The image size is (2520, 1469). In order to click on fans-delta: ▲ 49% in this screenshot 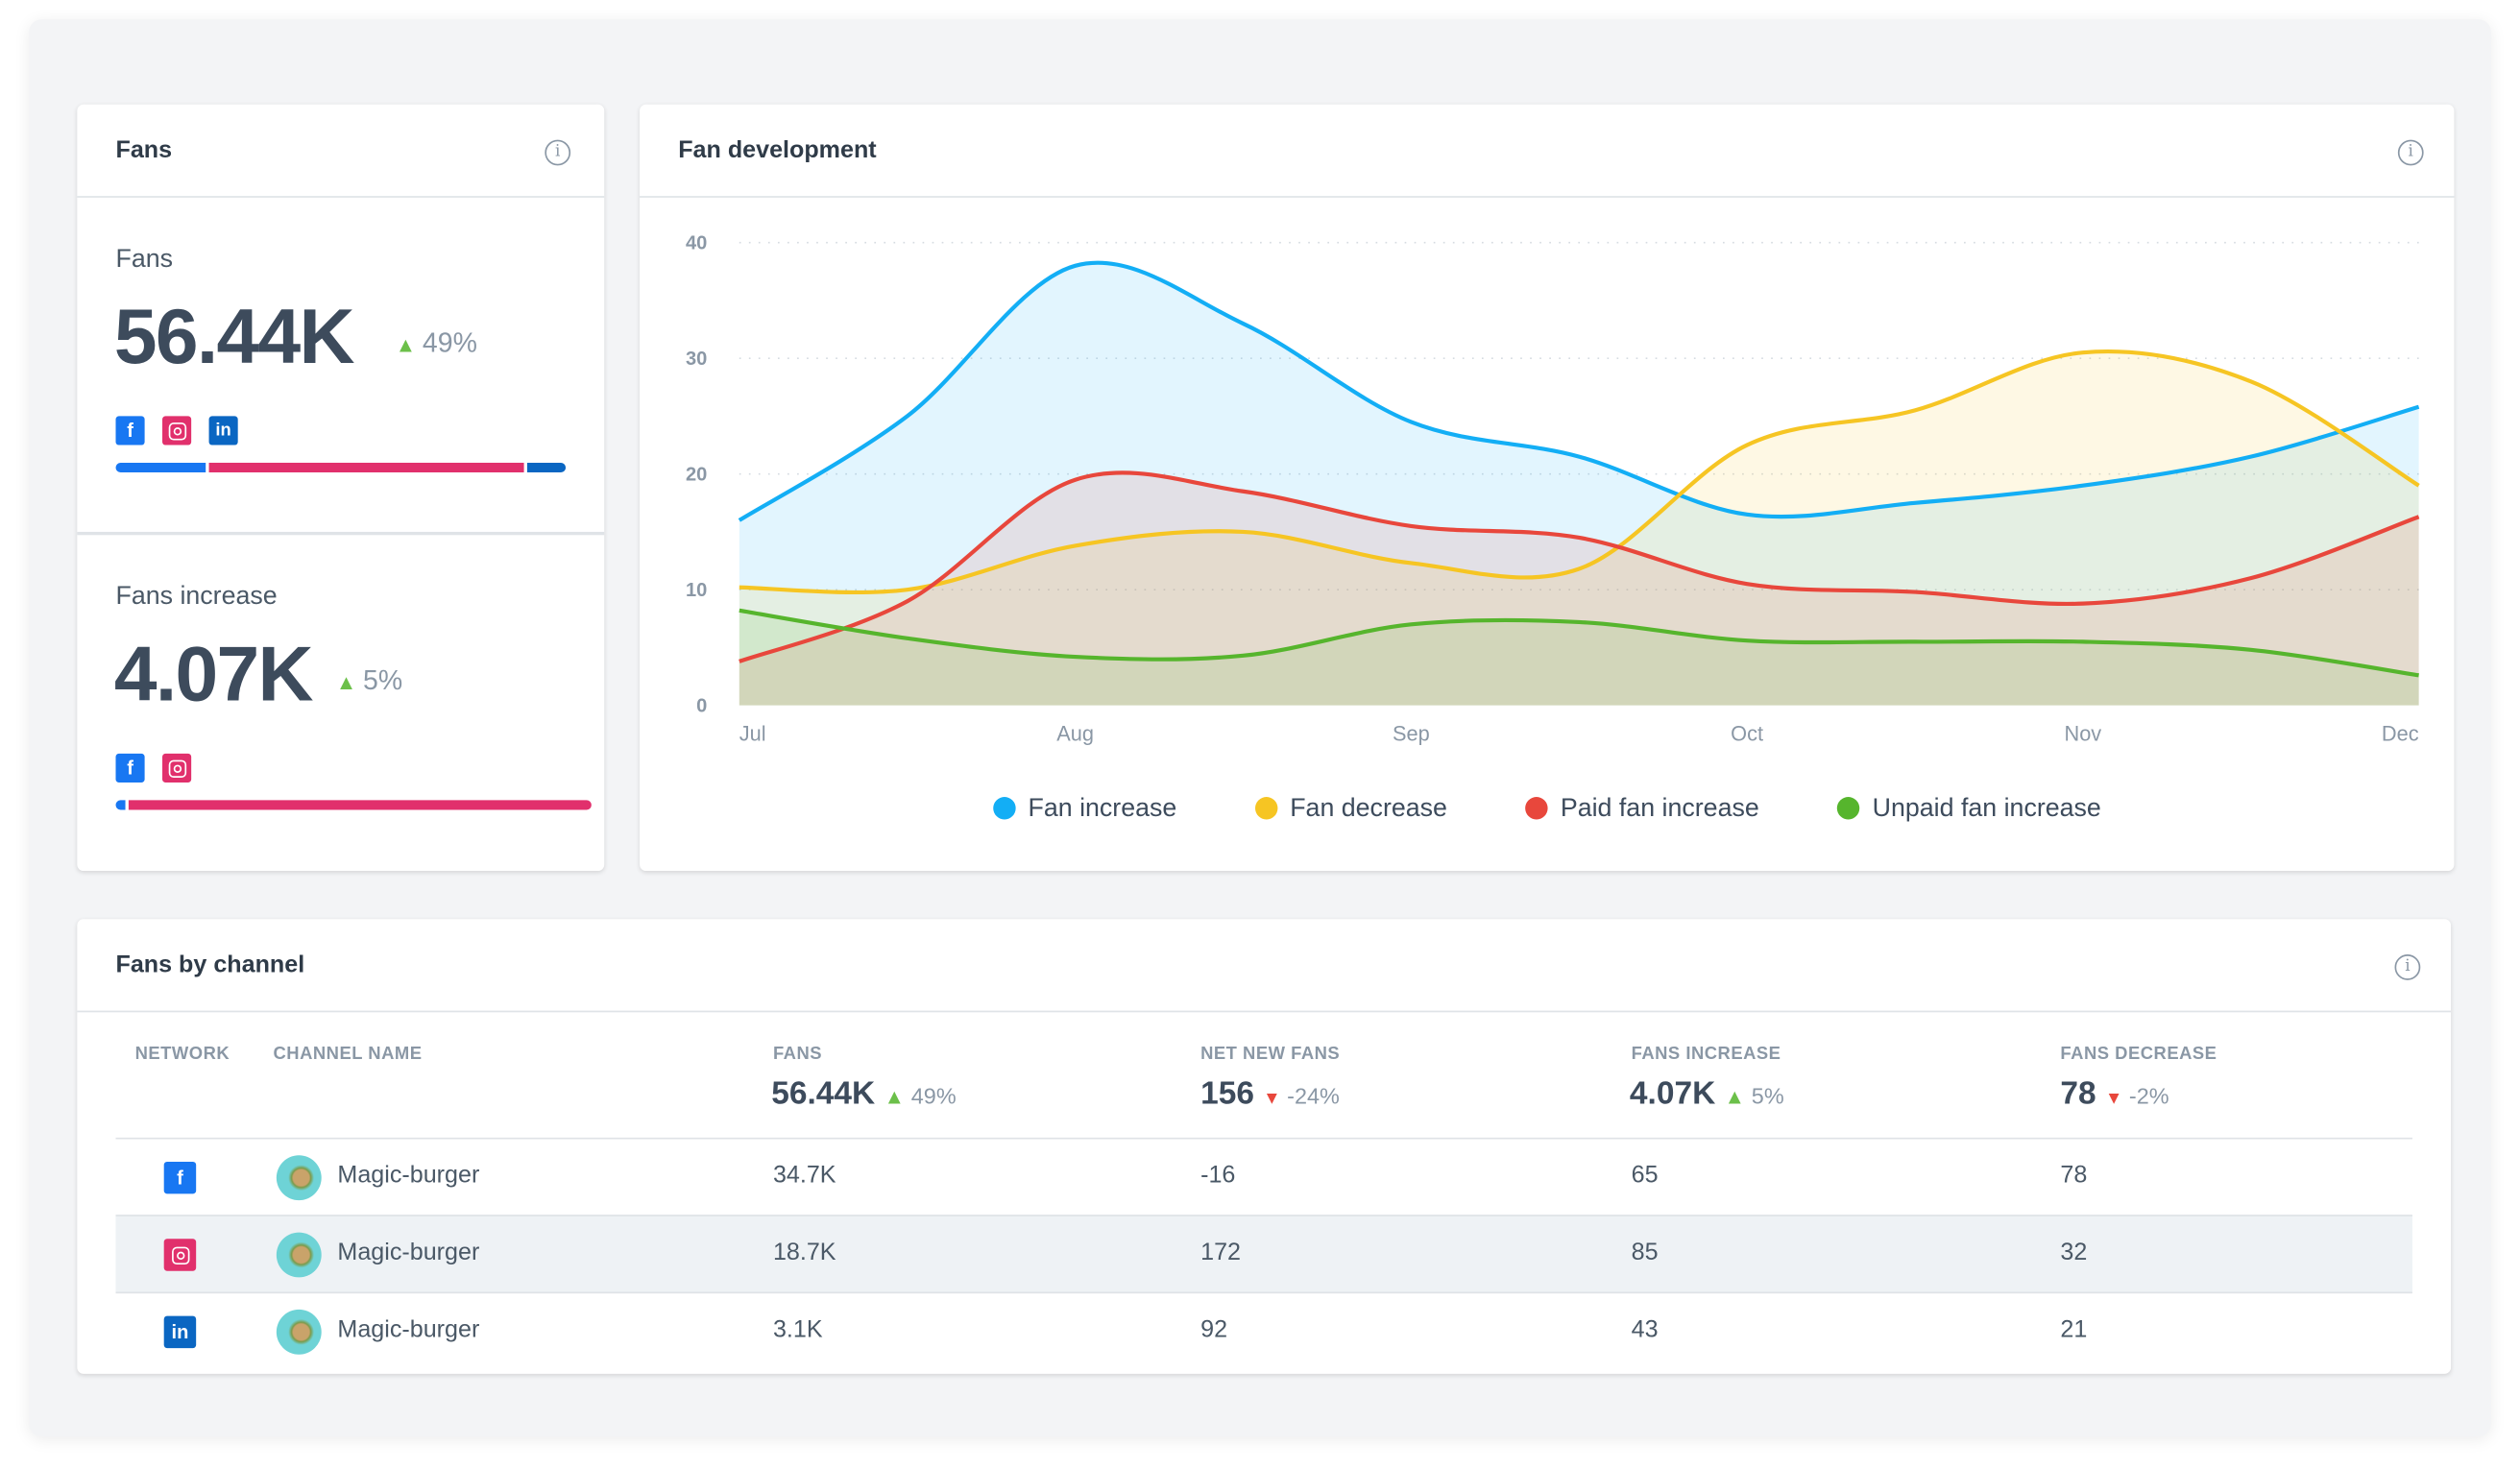, I will do `click(436, 343)`.